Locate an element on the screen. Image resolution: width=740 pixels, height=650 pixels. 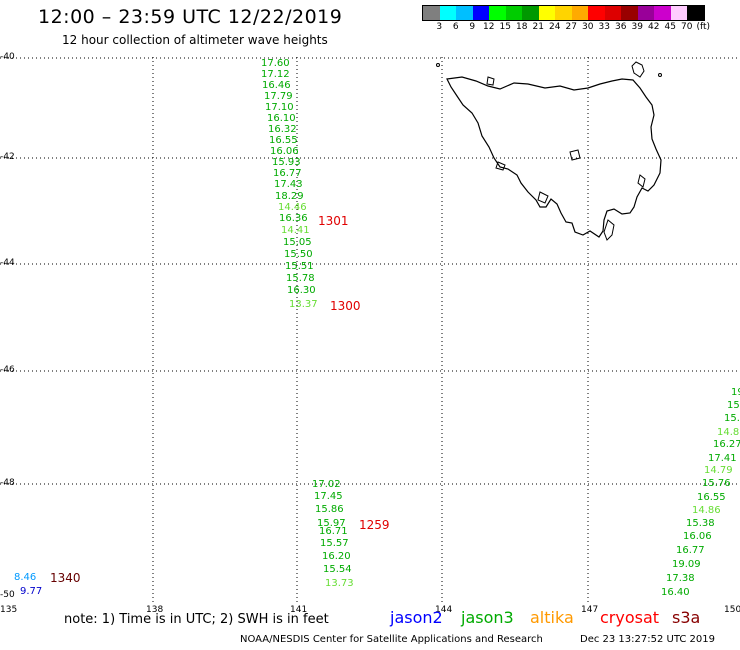
color-scale-label: (ft) is located at coordinates (703, 27).